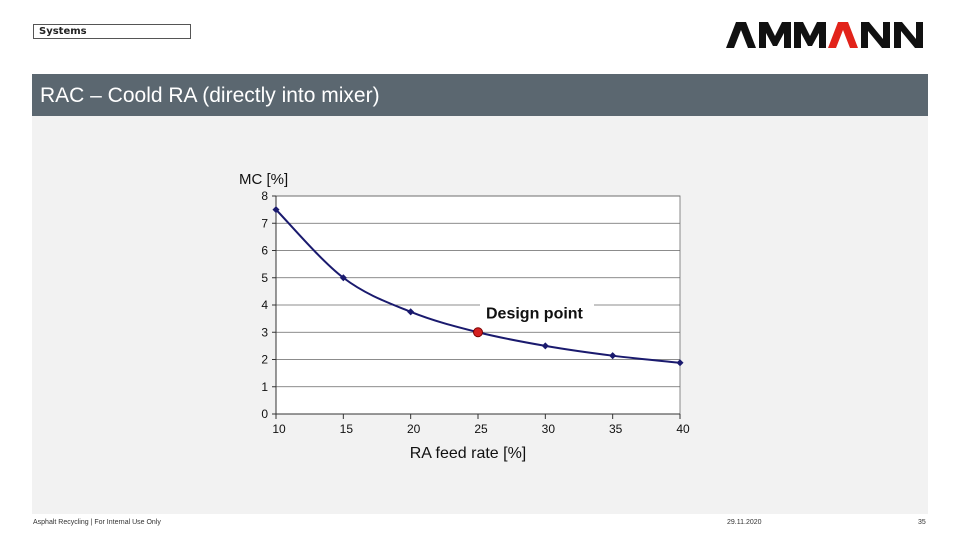  What do you see at coordinates (264, 251) in the screenshot?
I see `y-tick-label: 6` at bounding box center [264, 251].